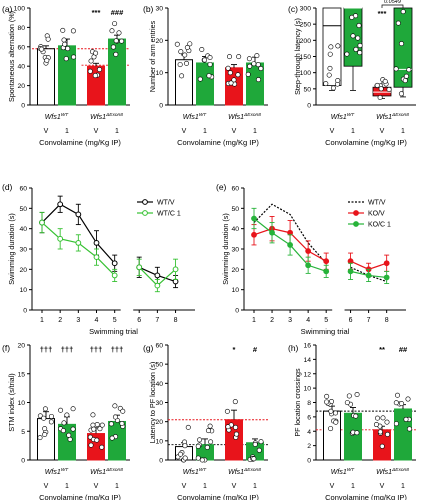 The width and height of the screenshot is (430, 500). What do you see at coordinates (379, 225) in the screenshot?
I see `legend-label: KO/C 1` at bounding box center [379, 225].